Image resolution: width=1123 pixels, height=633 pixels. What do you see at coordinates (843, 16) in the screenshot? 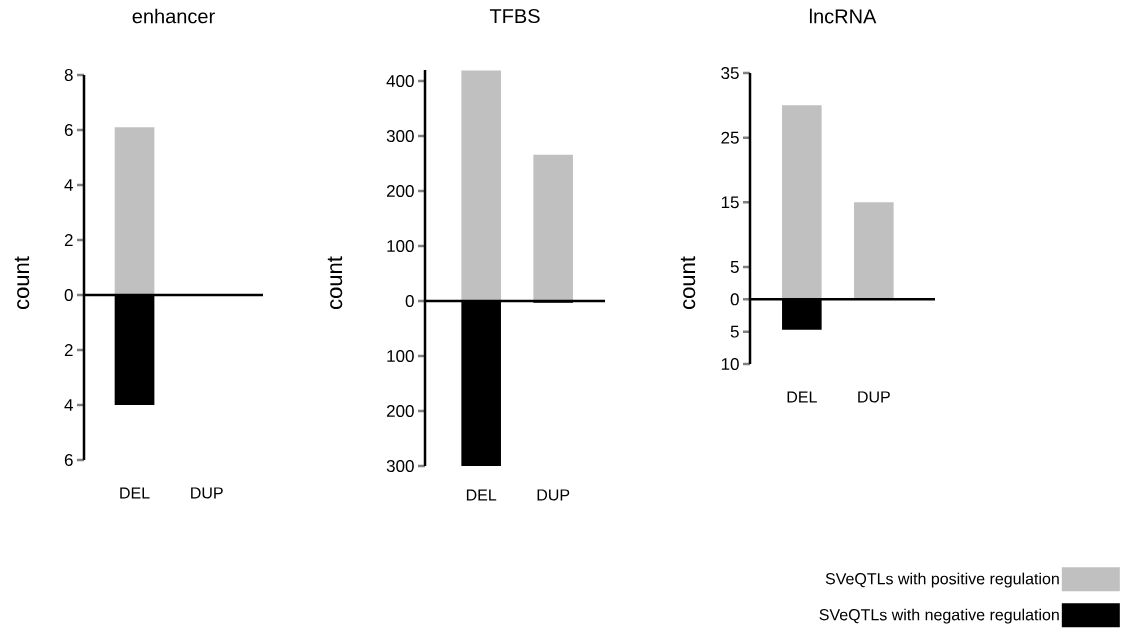
I see `chart-title: lncRNA` at bounding box center [843, 16].